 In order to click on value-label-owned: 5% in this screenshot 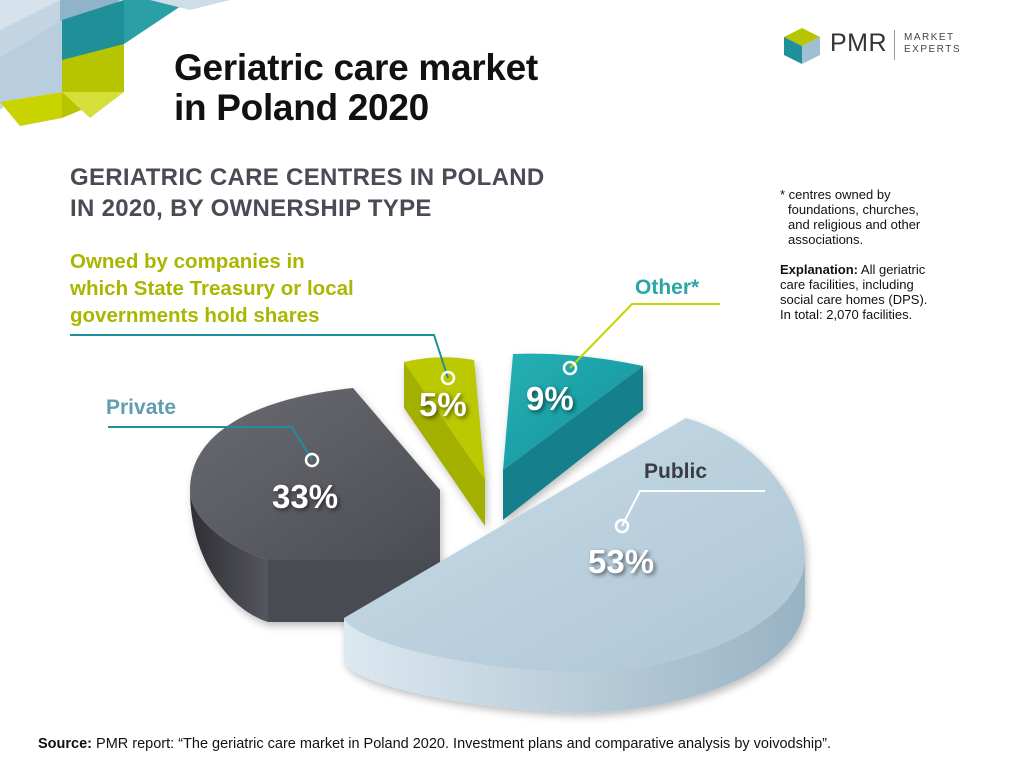, I will do `click(443, 404)`.